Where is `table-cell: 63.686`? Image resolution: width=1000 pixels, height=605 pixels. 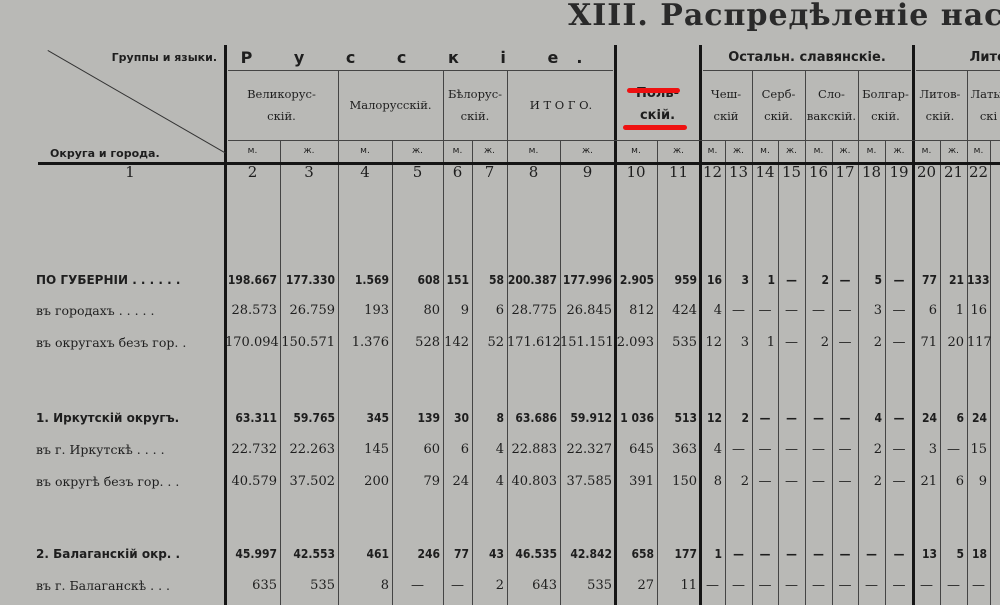
table-cell: 63.686 is located at coordinates (536, 418).